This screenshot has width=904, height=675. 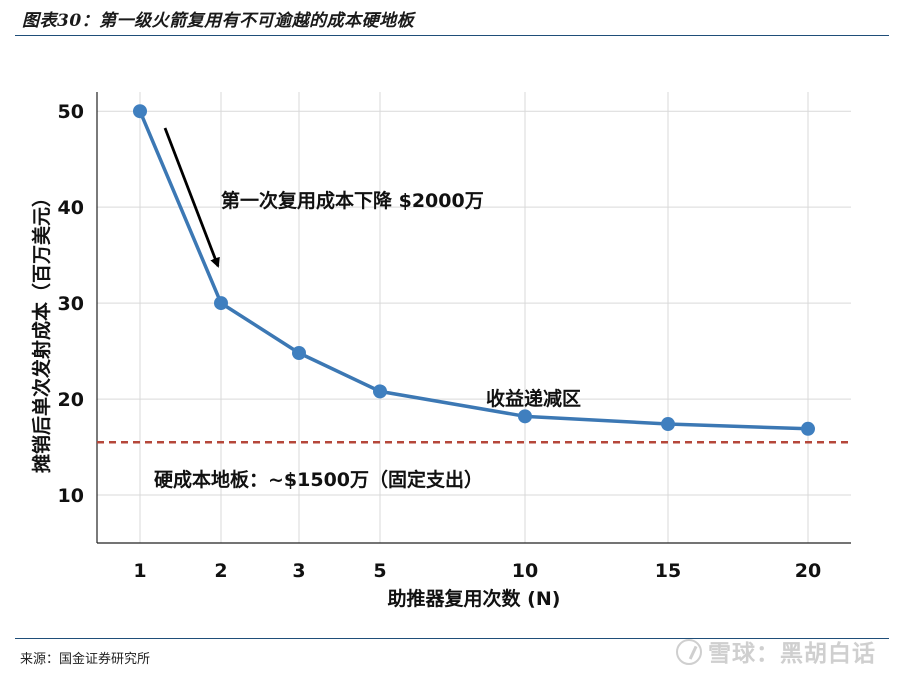 I want to click on decline-arrow, so click(x=191, y=197).